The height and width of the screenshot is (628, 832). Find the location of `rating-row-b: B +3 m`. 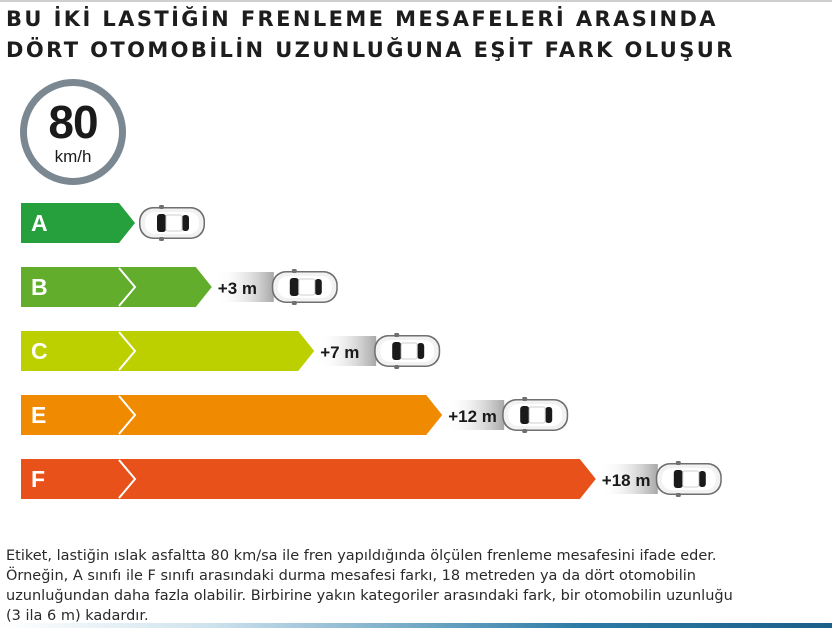

rating-row-b: B +3 m is located at coordinates (147, 287).